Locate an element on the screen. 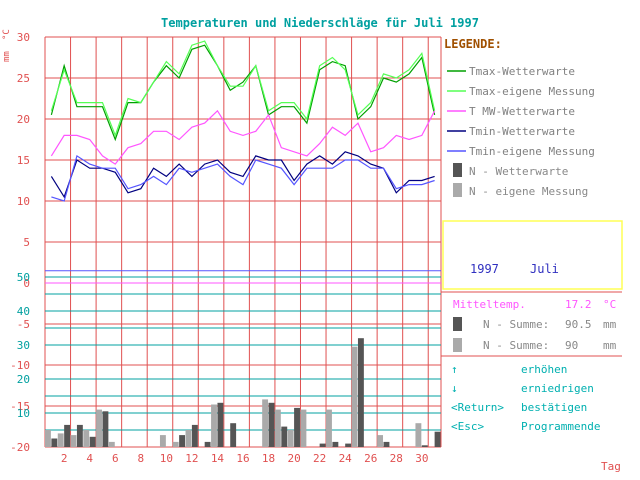 This screenshot has height=480, width=640. control-key: ↓ is located at coordinates (454, 388).